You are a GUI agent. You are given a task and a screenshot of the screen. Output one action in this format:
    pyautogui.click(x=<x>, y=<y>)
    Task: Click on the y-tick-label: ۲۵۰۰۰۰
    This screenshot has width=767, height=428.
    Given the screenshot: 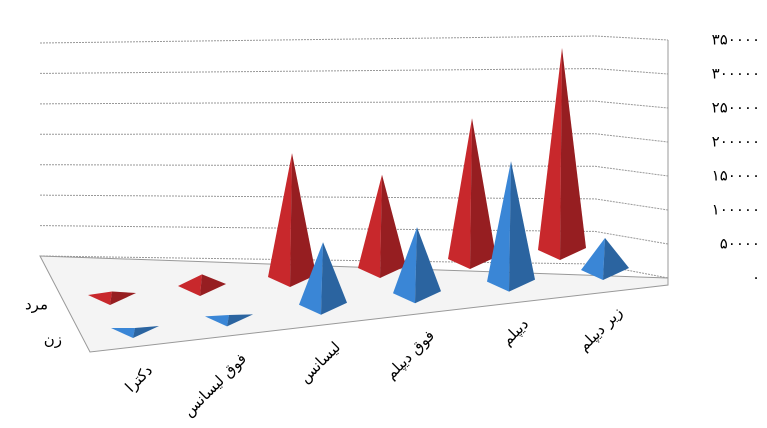 What is the action you would take?
    pyautogui.click(x=736, y=108)
    